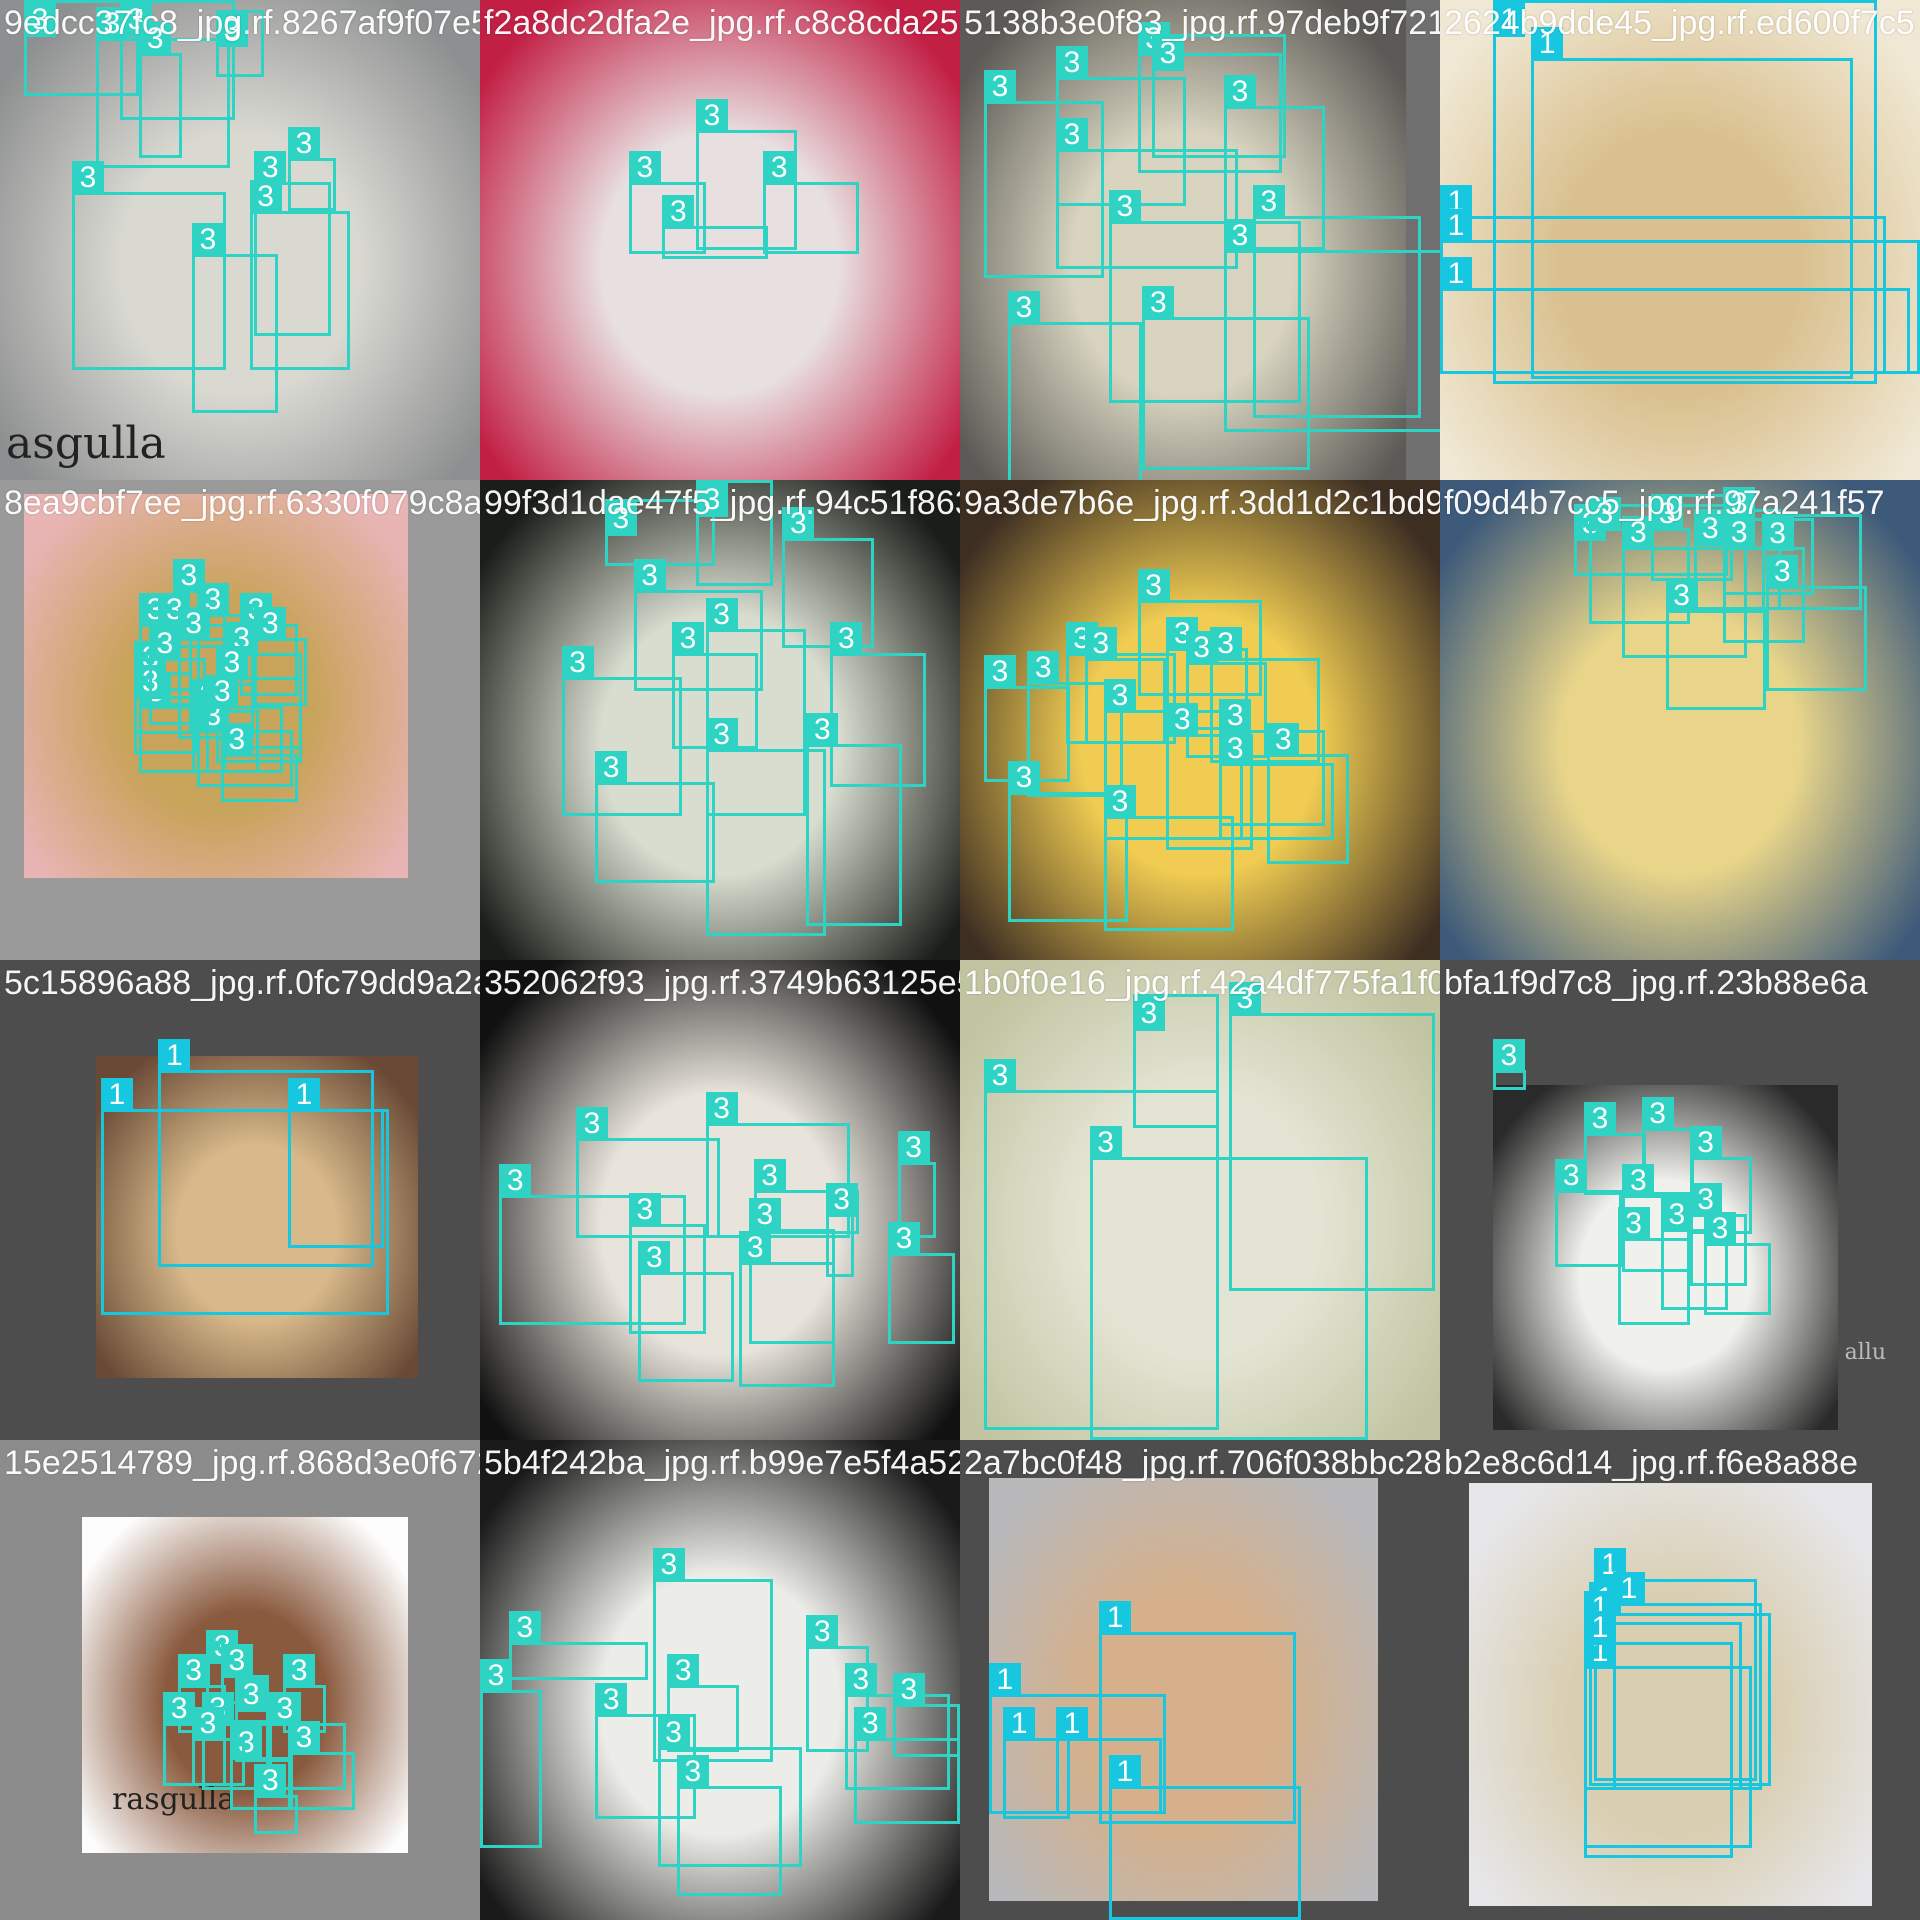 This screenshot has width=1920, height=1920. I want to click on image-tile: 3333333333f09d4b7cc5_jpg.rf.97a241f57, so click(1680, 720).